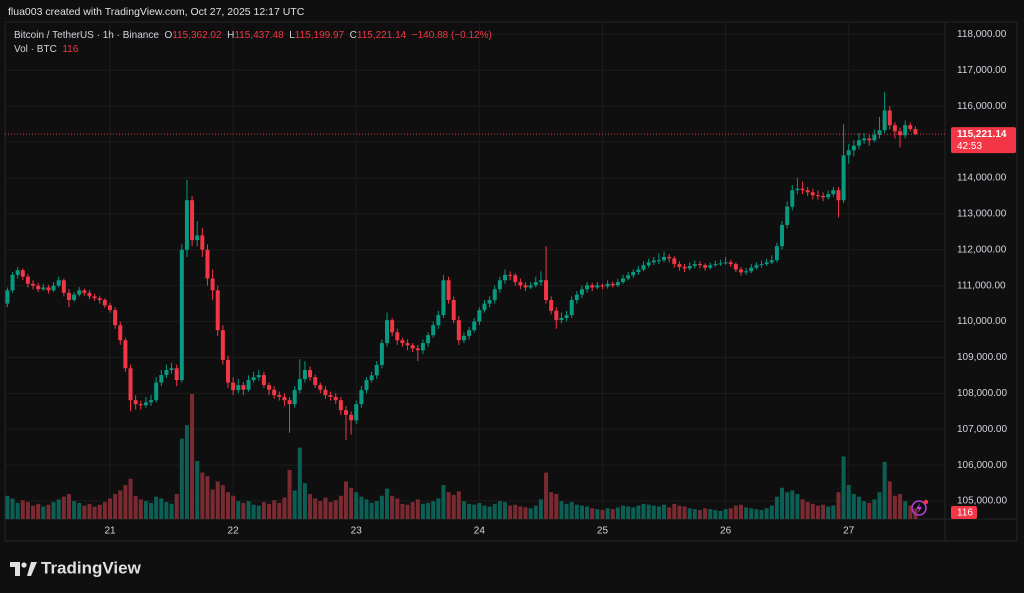  Describe the element at coordinates (919, 508) in the screenshot. I see `alert-icon` at that location.